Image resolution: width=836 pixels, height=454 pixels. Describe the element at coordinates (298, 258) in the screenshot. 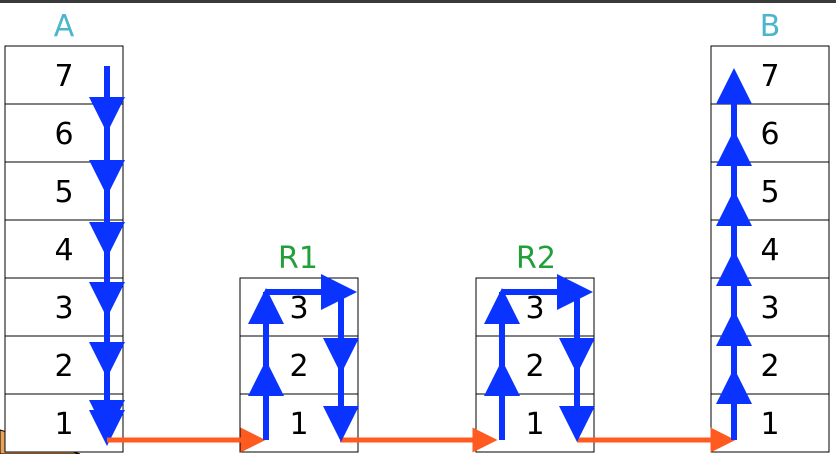

I see `stack-title: R1` at that location.